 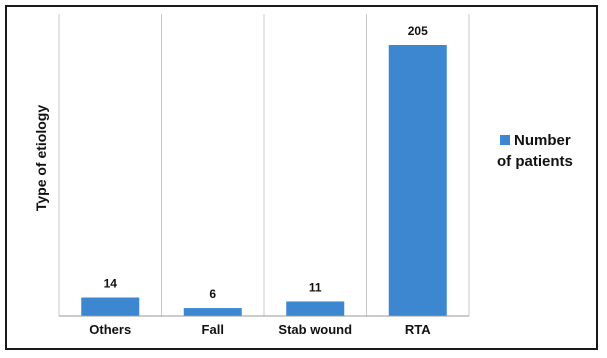 I want to click on bar-others, so click(x=110, y=306).